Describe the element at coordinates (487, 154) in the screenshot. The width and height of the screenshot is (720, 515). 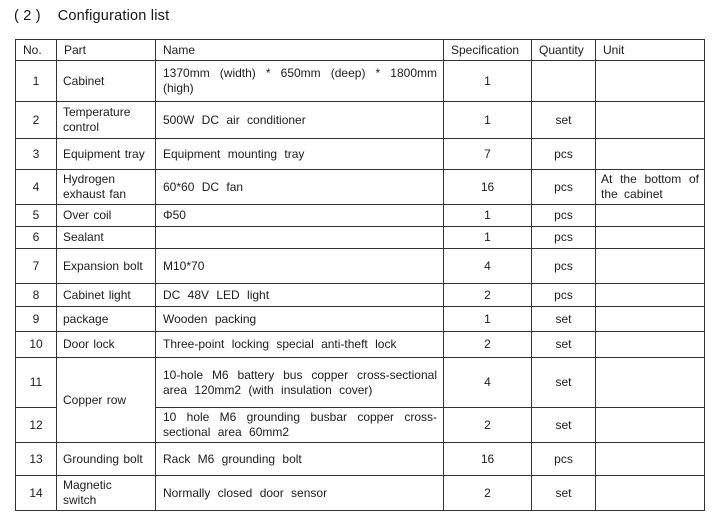
I see `cell-specification: 7` at that location.